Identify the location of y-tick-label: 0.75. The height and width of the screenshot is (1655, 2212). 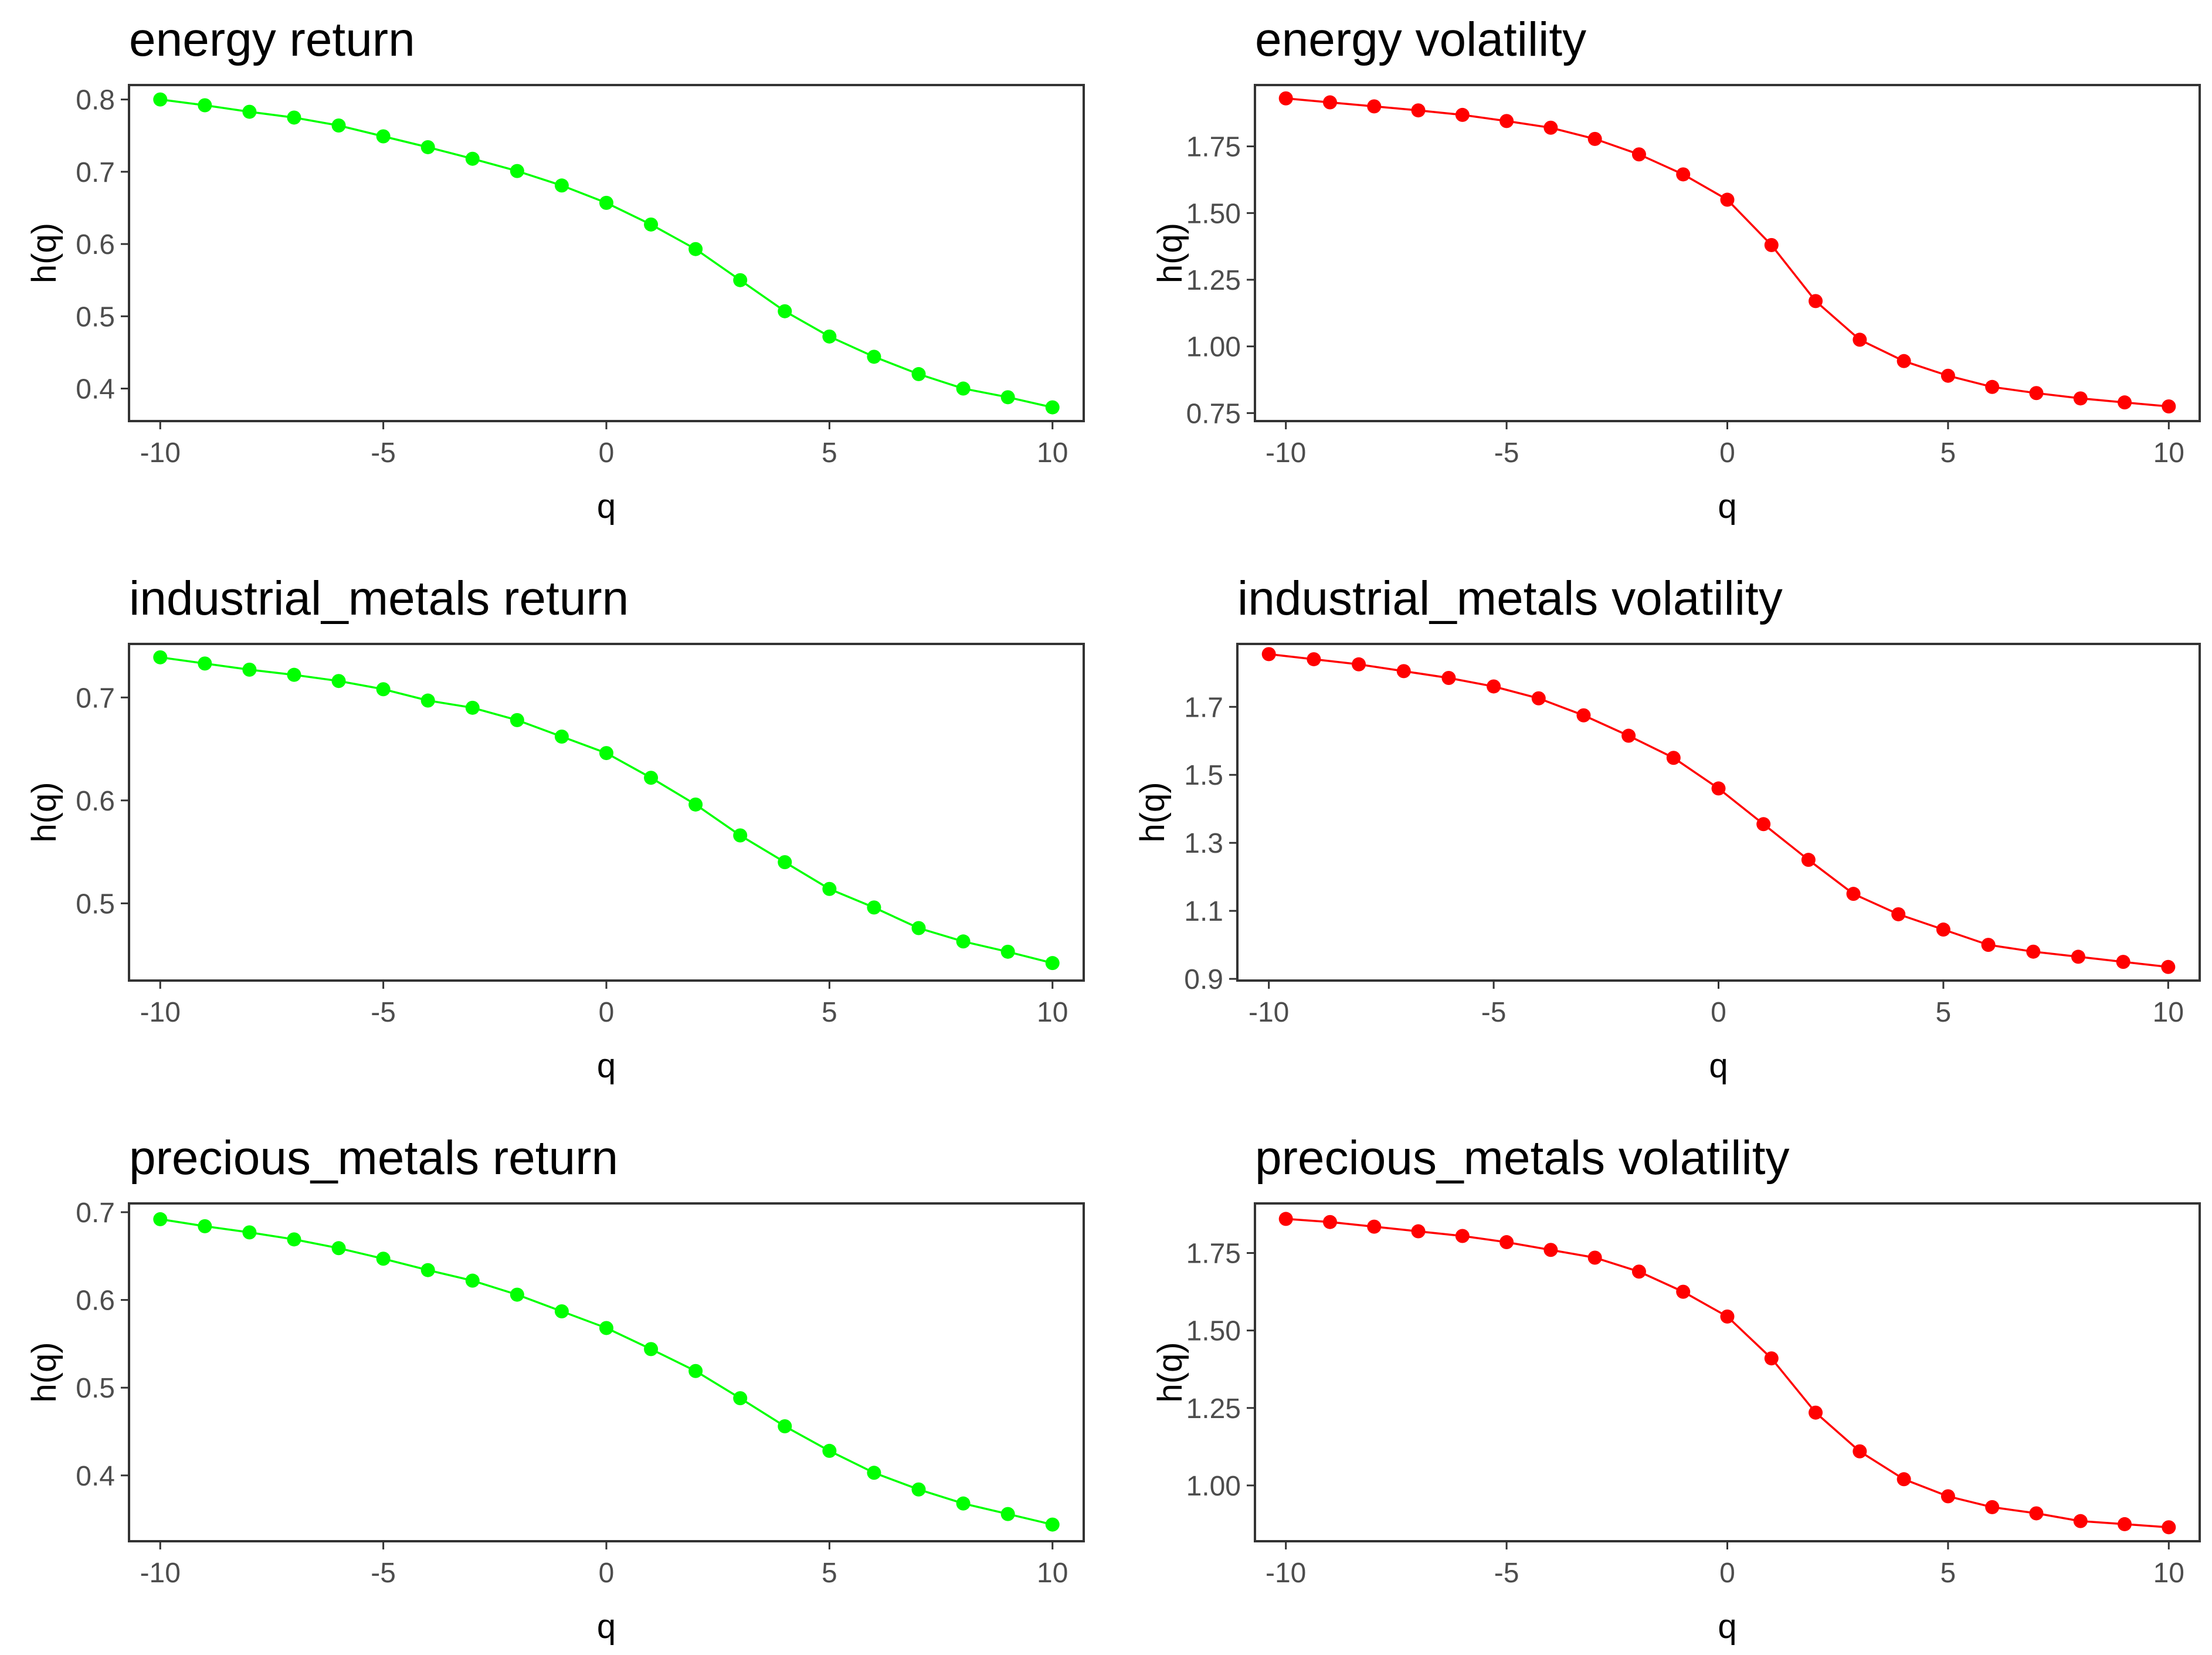
(1213, 413).